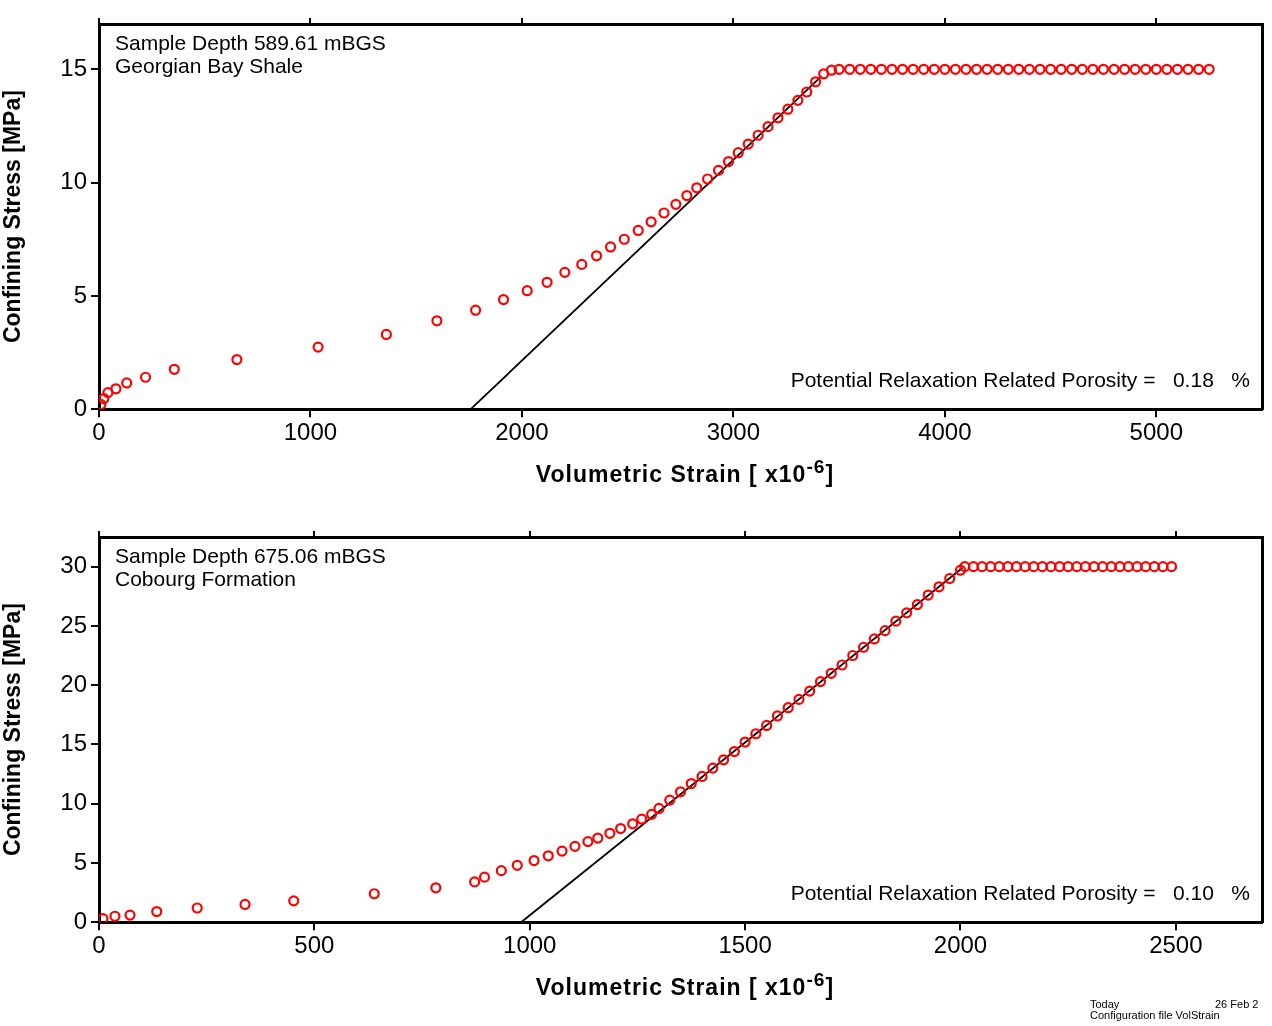 This screenshot has height=1026, width=1272. What do you see at coordinates (73, 565) in the screenshot?
I see `y-tick-label: 30` at bounding box center [73, 565].